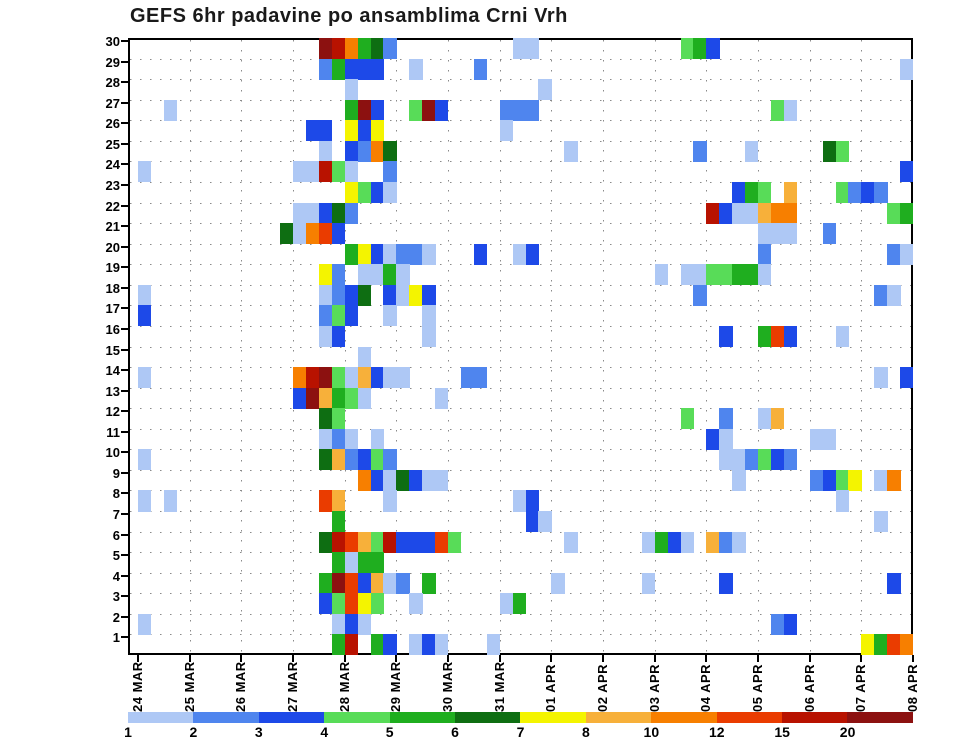 The image size is (960, 742). What do you see at coordinates (116, 597) in the screenshot?
I see `y-axis-label: 3` at bounding box center [116, 597].